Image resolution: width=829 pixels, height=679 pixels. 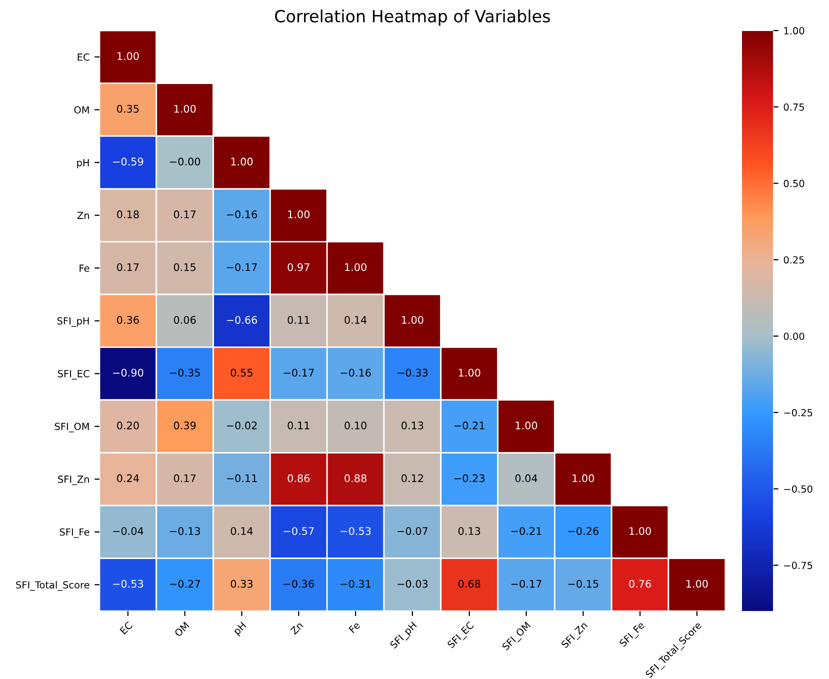 I want to click on color-bar-label: 0.75, so click(x=794, y=107).